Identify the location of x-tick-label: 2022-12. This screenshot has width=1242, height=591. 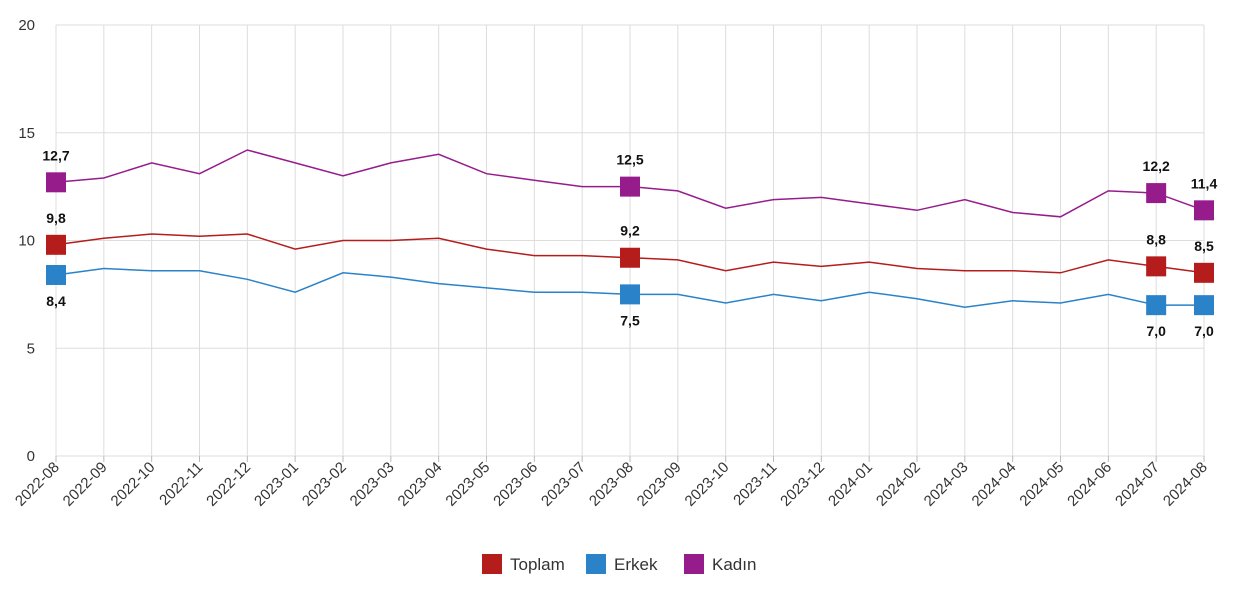
(228, 484).